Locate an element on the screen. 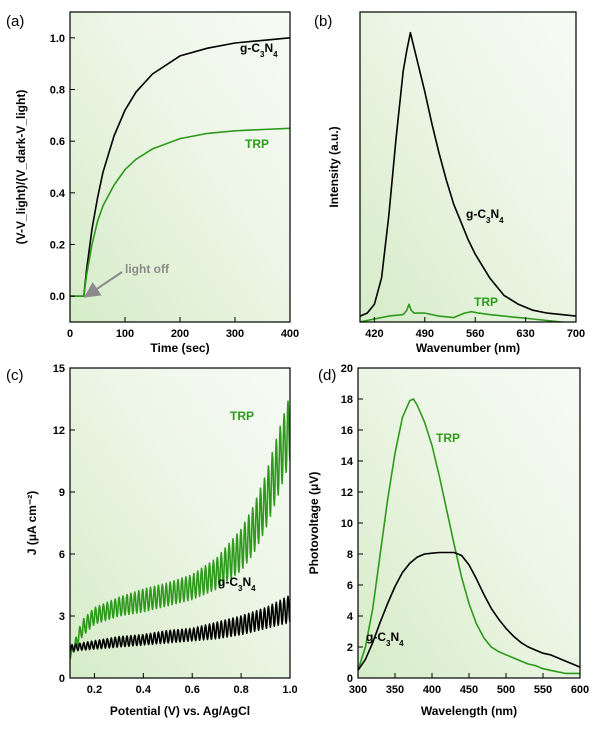  y-tick-label: 16 is located at coordinates (347, 431).